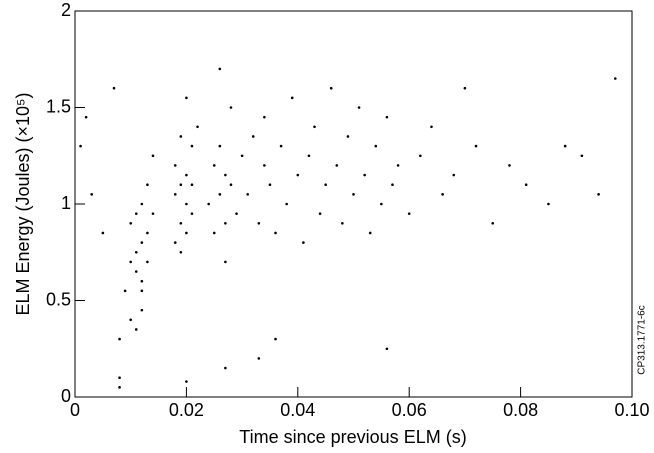  I want to click on y-tick-label: 0.5, so click(58, 299).